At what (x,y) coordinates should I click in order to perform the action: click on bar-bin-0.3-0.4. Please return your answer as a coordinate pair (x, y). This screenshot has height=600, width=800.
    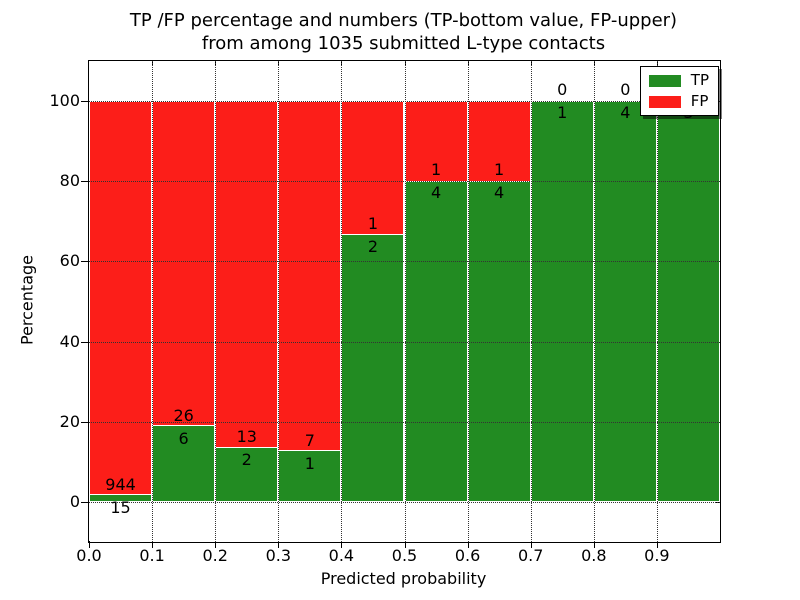
    Looking at the image, I should click on (310, 301).